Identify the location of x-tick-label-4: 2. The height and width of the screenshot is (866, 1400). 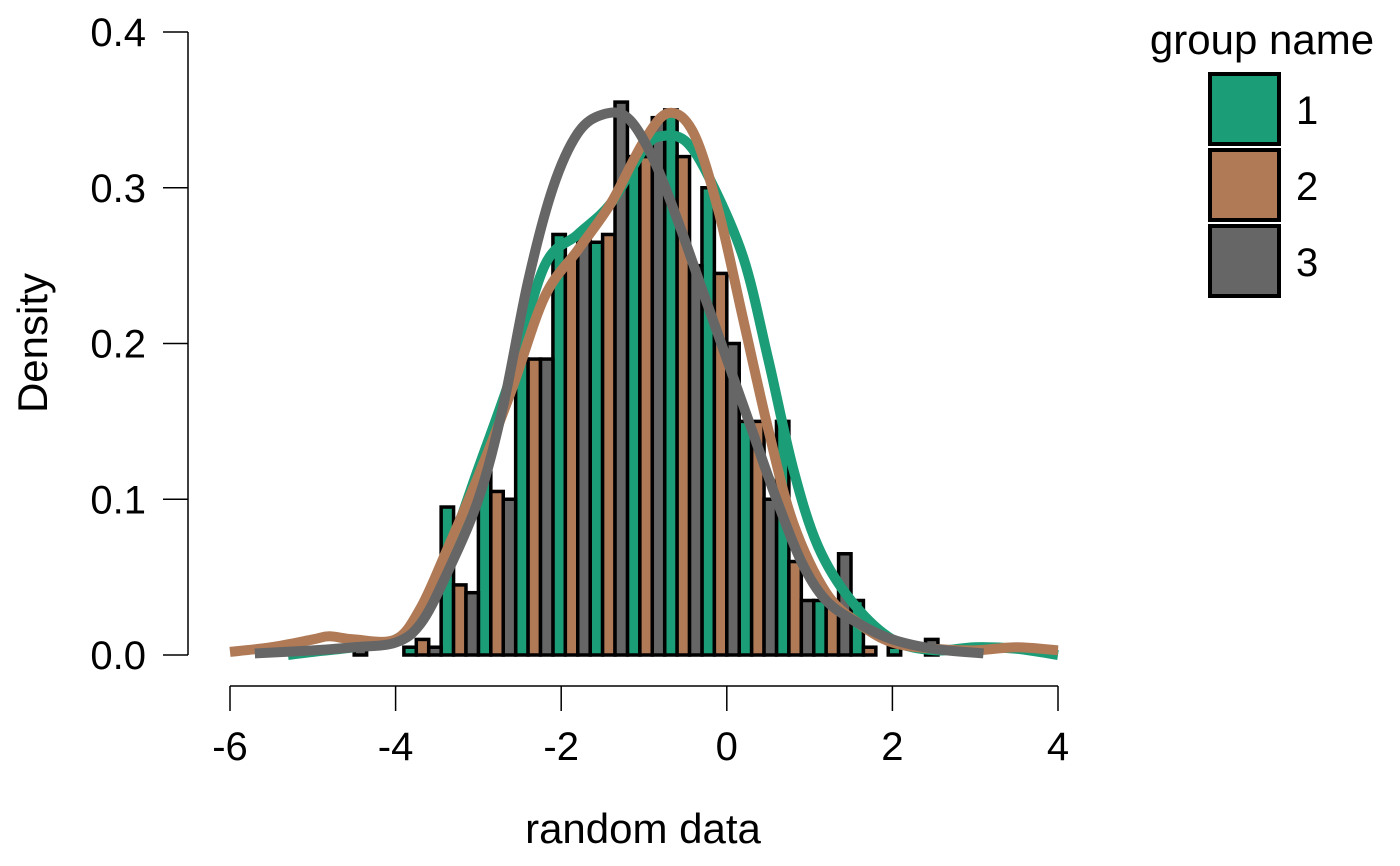
(892, 747).